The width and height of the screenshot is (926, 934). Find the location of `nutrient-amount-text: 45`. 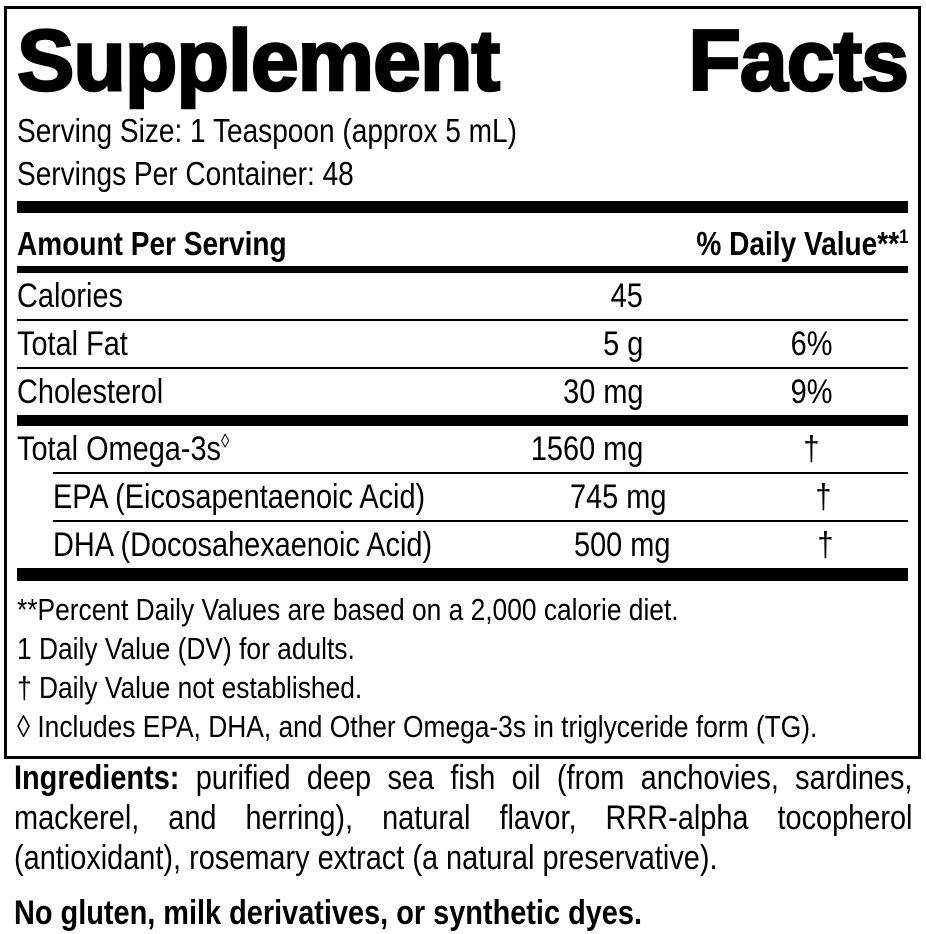

nutrient-amount-text: 45 is located at coordinates (626, 295).